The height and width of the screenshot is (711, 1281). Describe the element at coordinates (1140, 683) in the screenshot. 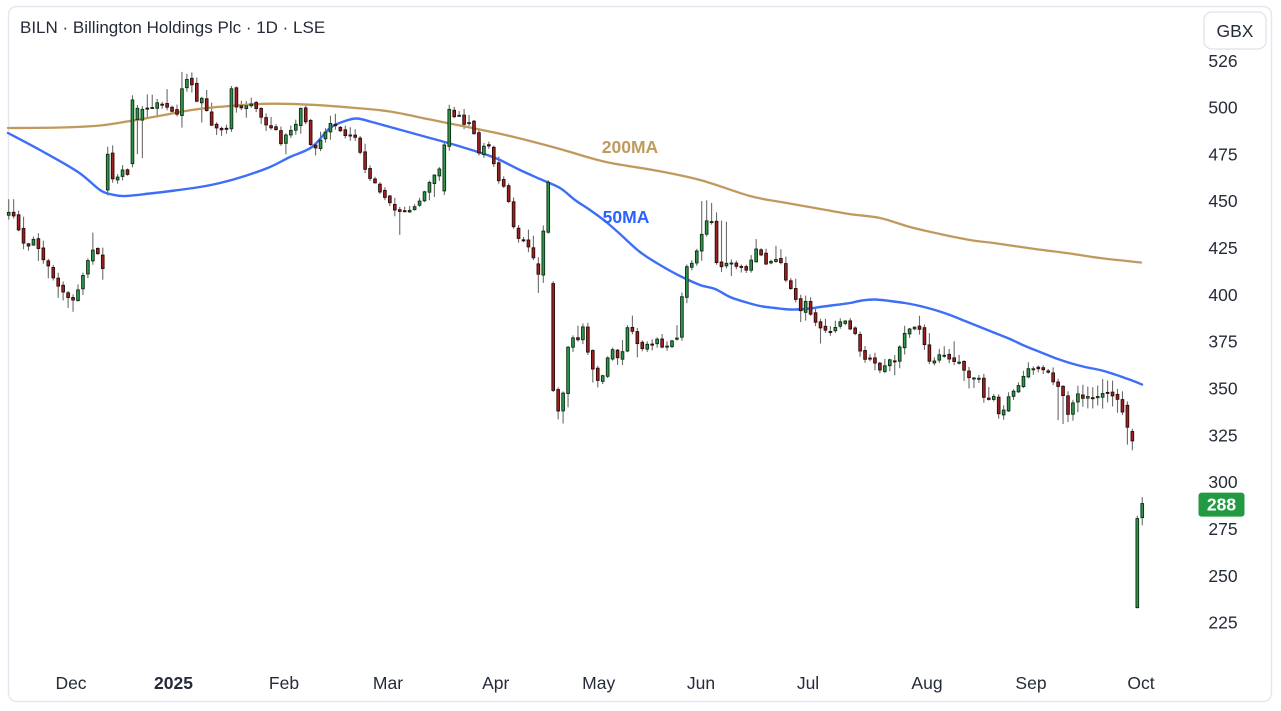

I see `svg-text: Oct` at that location.